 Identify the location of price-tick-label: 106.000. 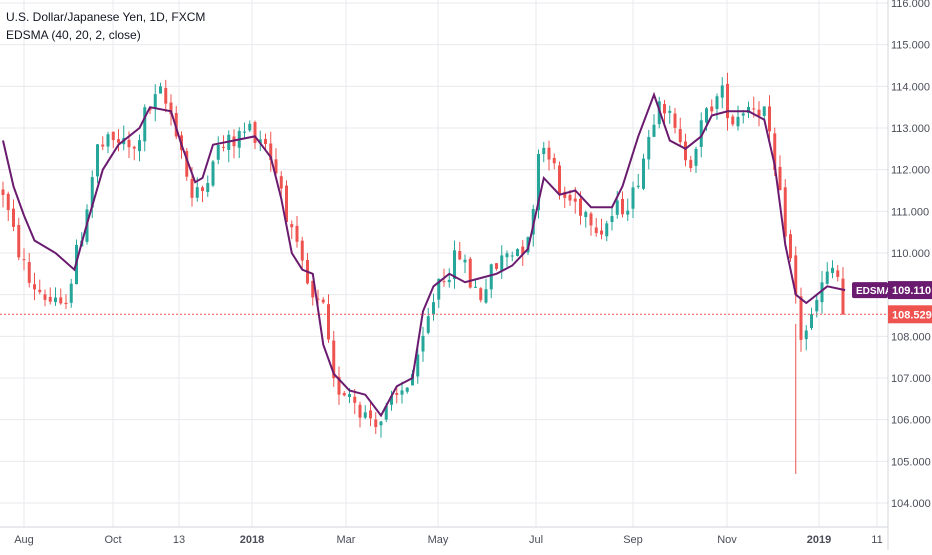
(911, 421).